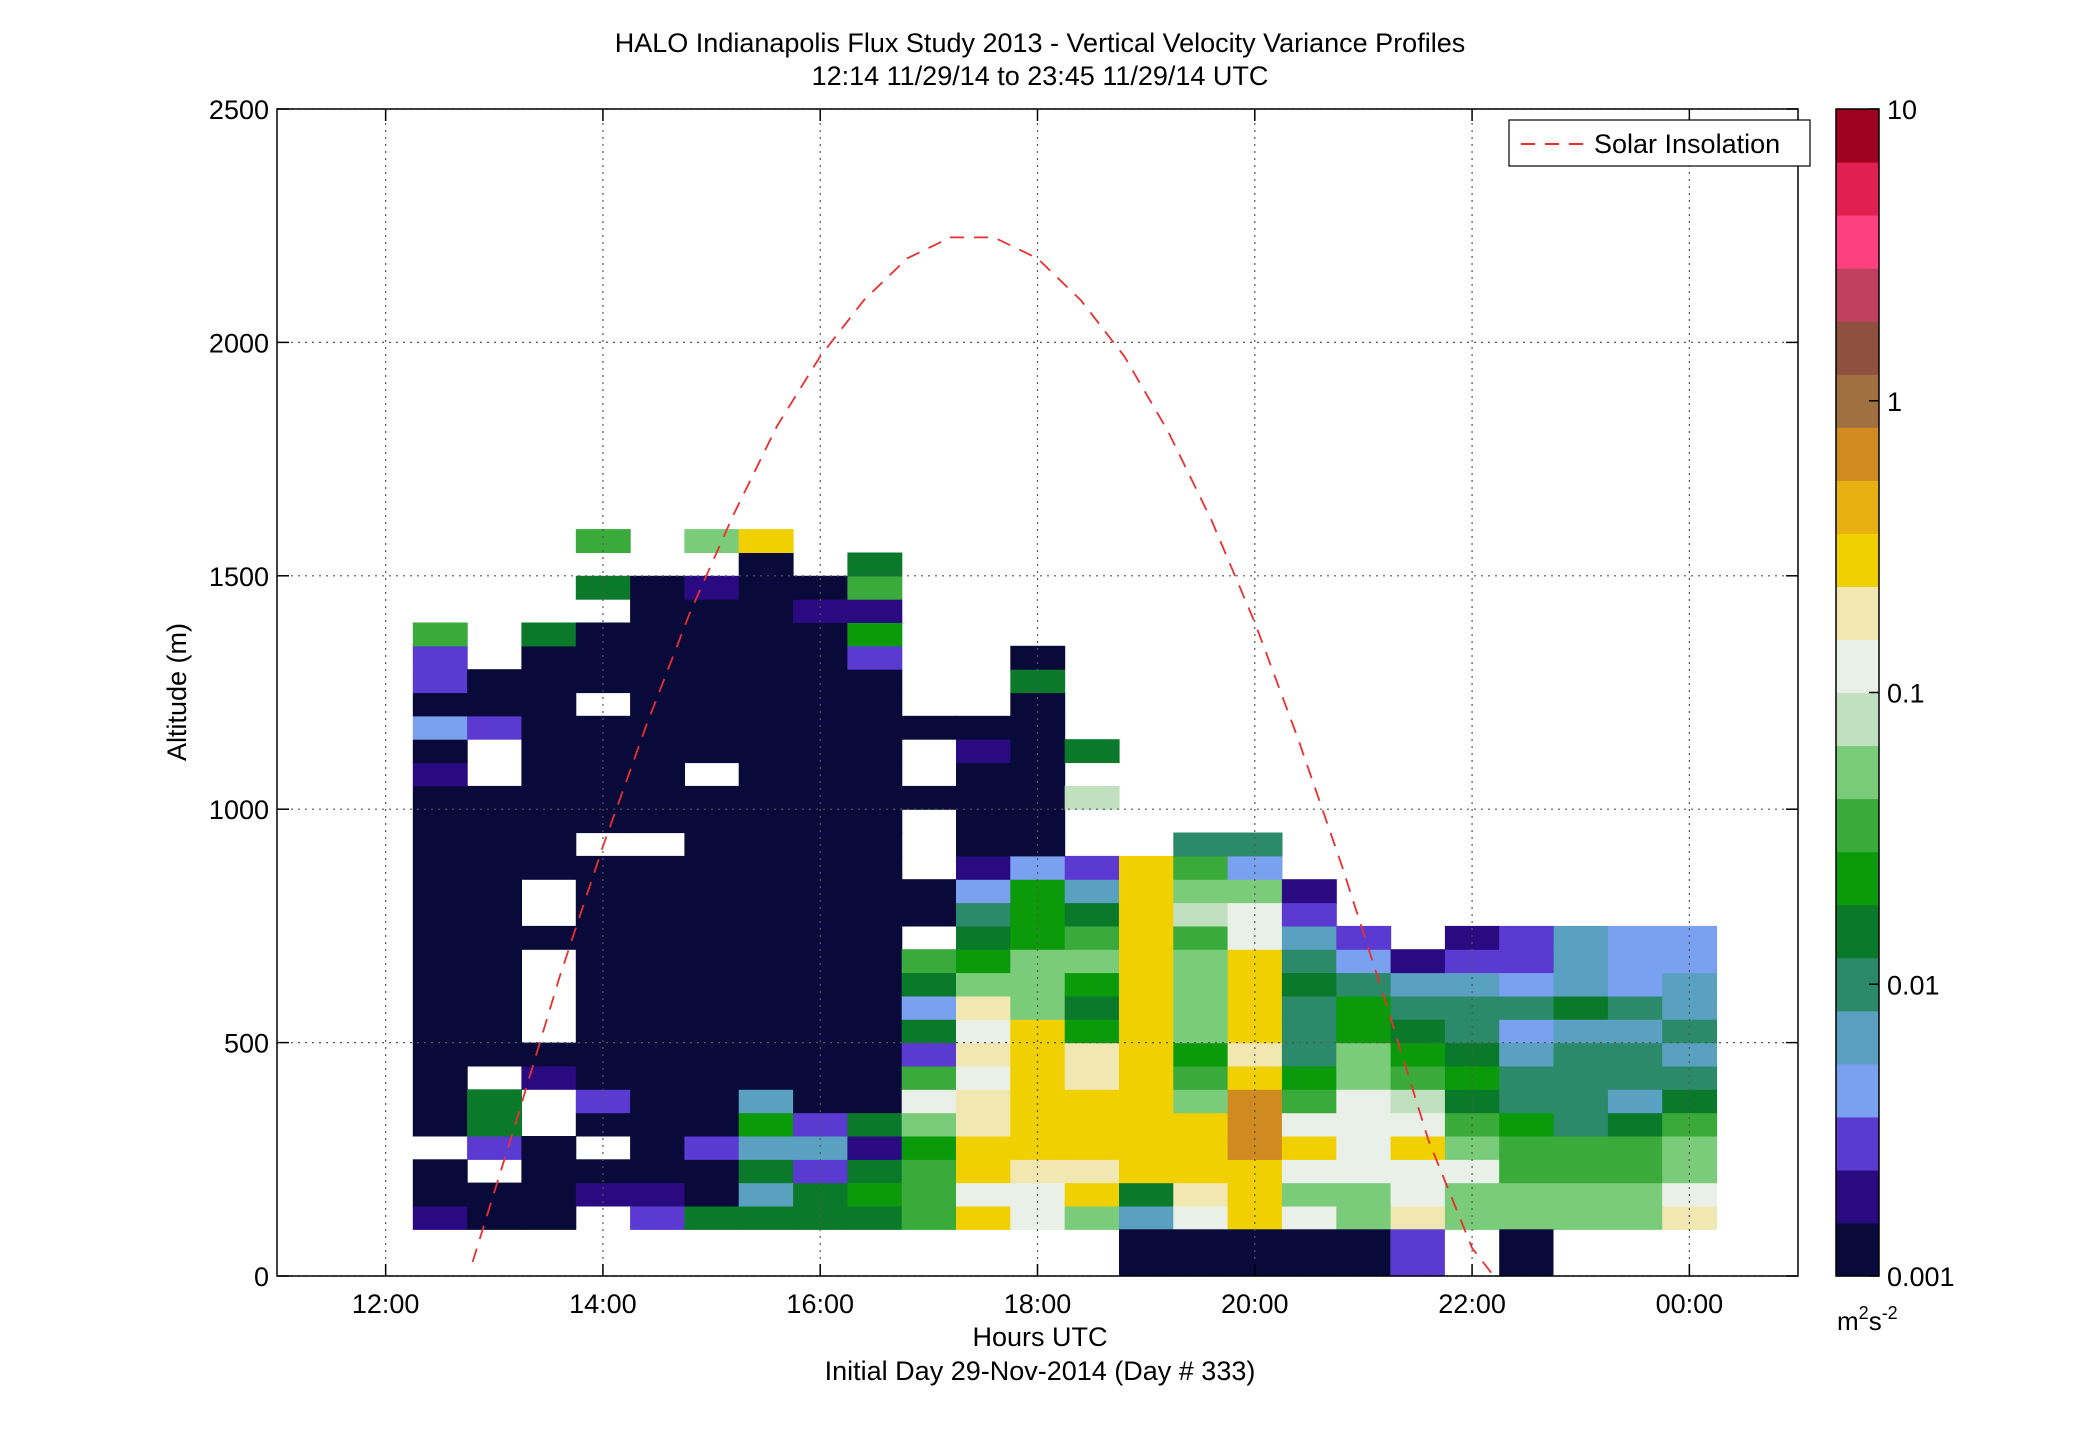 Image resolution: width=2098 pixels, height=1430 pixels. What do you see at coordinates (1857, 692) in the screenshot?
I see `colorbar` at bounding box center [1857, 692].